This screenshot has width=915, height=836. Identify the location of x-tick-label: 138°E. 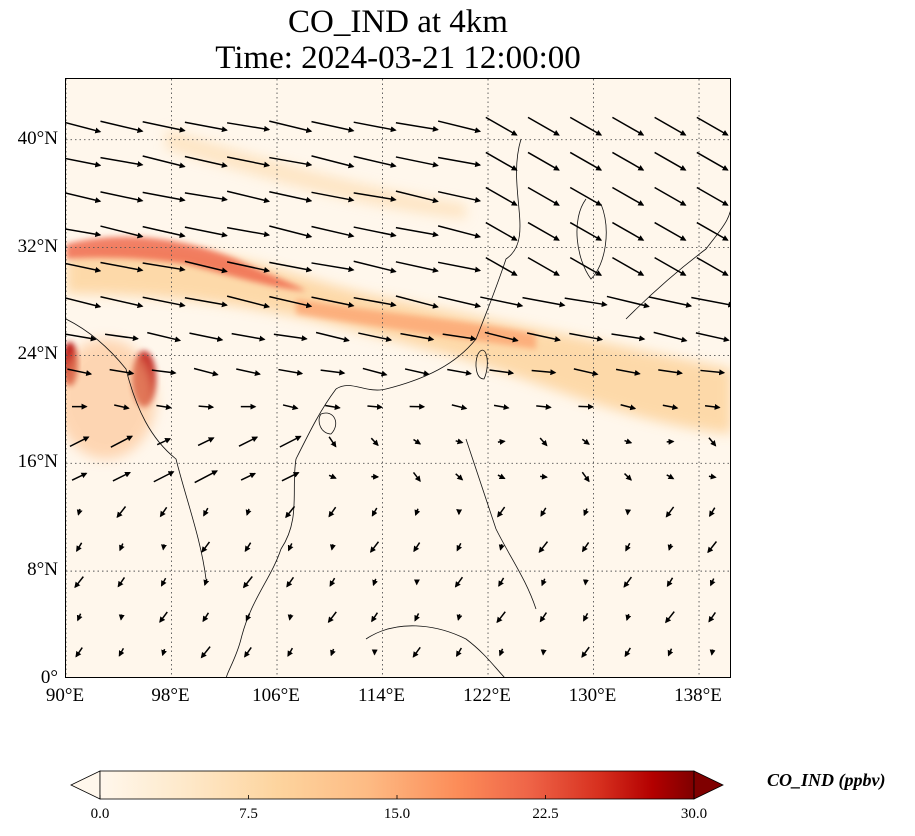
(698, 695).